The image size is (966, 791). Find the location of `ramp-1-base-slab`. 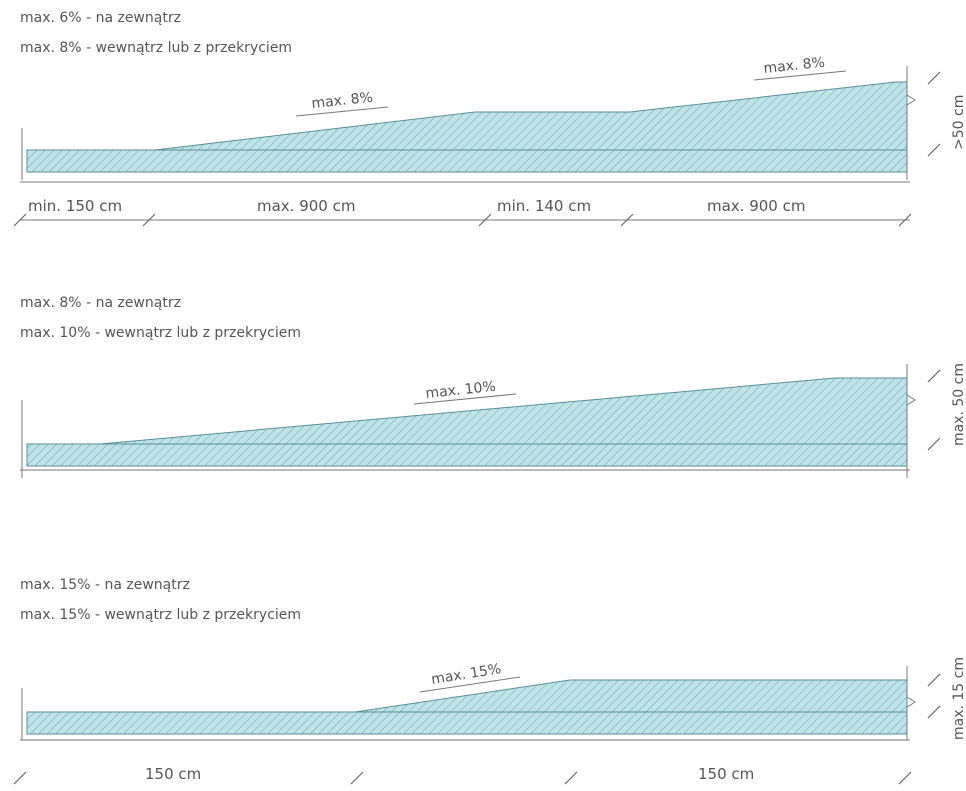

ramp-1-base-slab is located at coordinates (467, 161).